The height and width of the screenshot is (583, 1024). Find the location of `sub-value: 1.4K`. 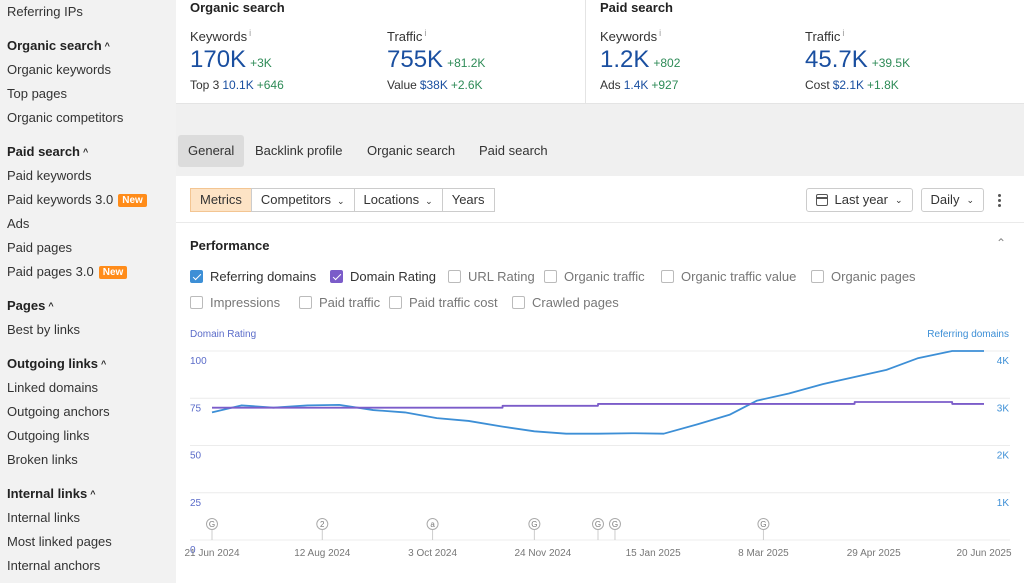

sub-value: 1.4K is located at coordinates (636, 85).